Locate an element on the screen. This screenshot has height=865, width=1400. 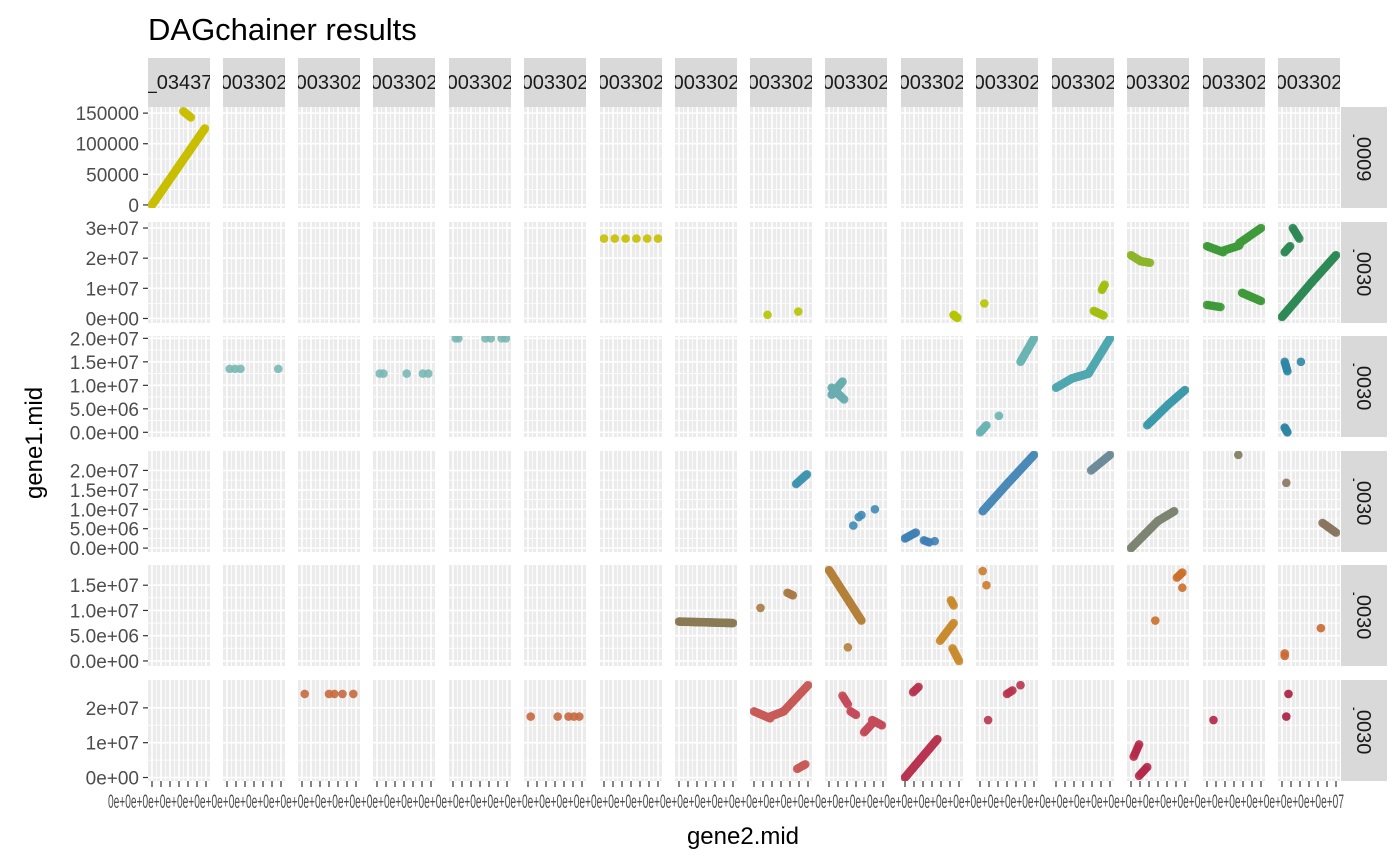
row-strip: C_003071 is located at coordinates (1364, 386).